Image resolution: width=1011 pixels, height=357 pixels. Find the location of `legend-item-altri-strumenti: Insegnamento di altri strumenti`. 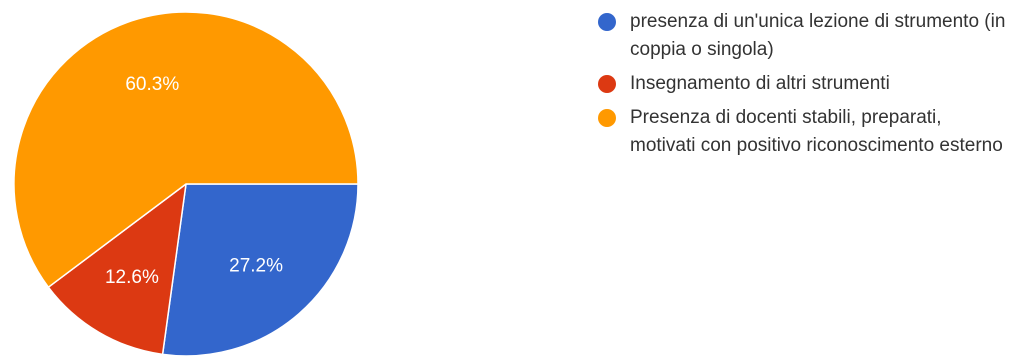

legend-item-altri-strumenti: Insegnamento di altri strumenti is located at coordinates (803, 84).